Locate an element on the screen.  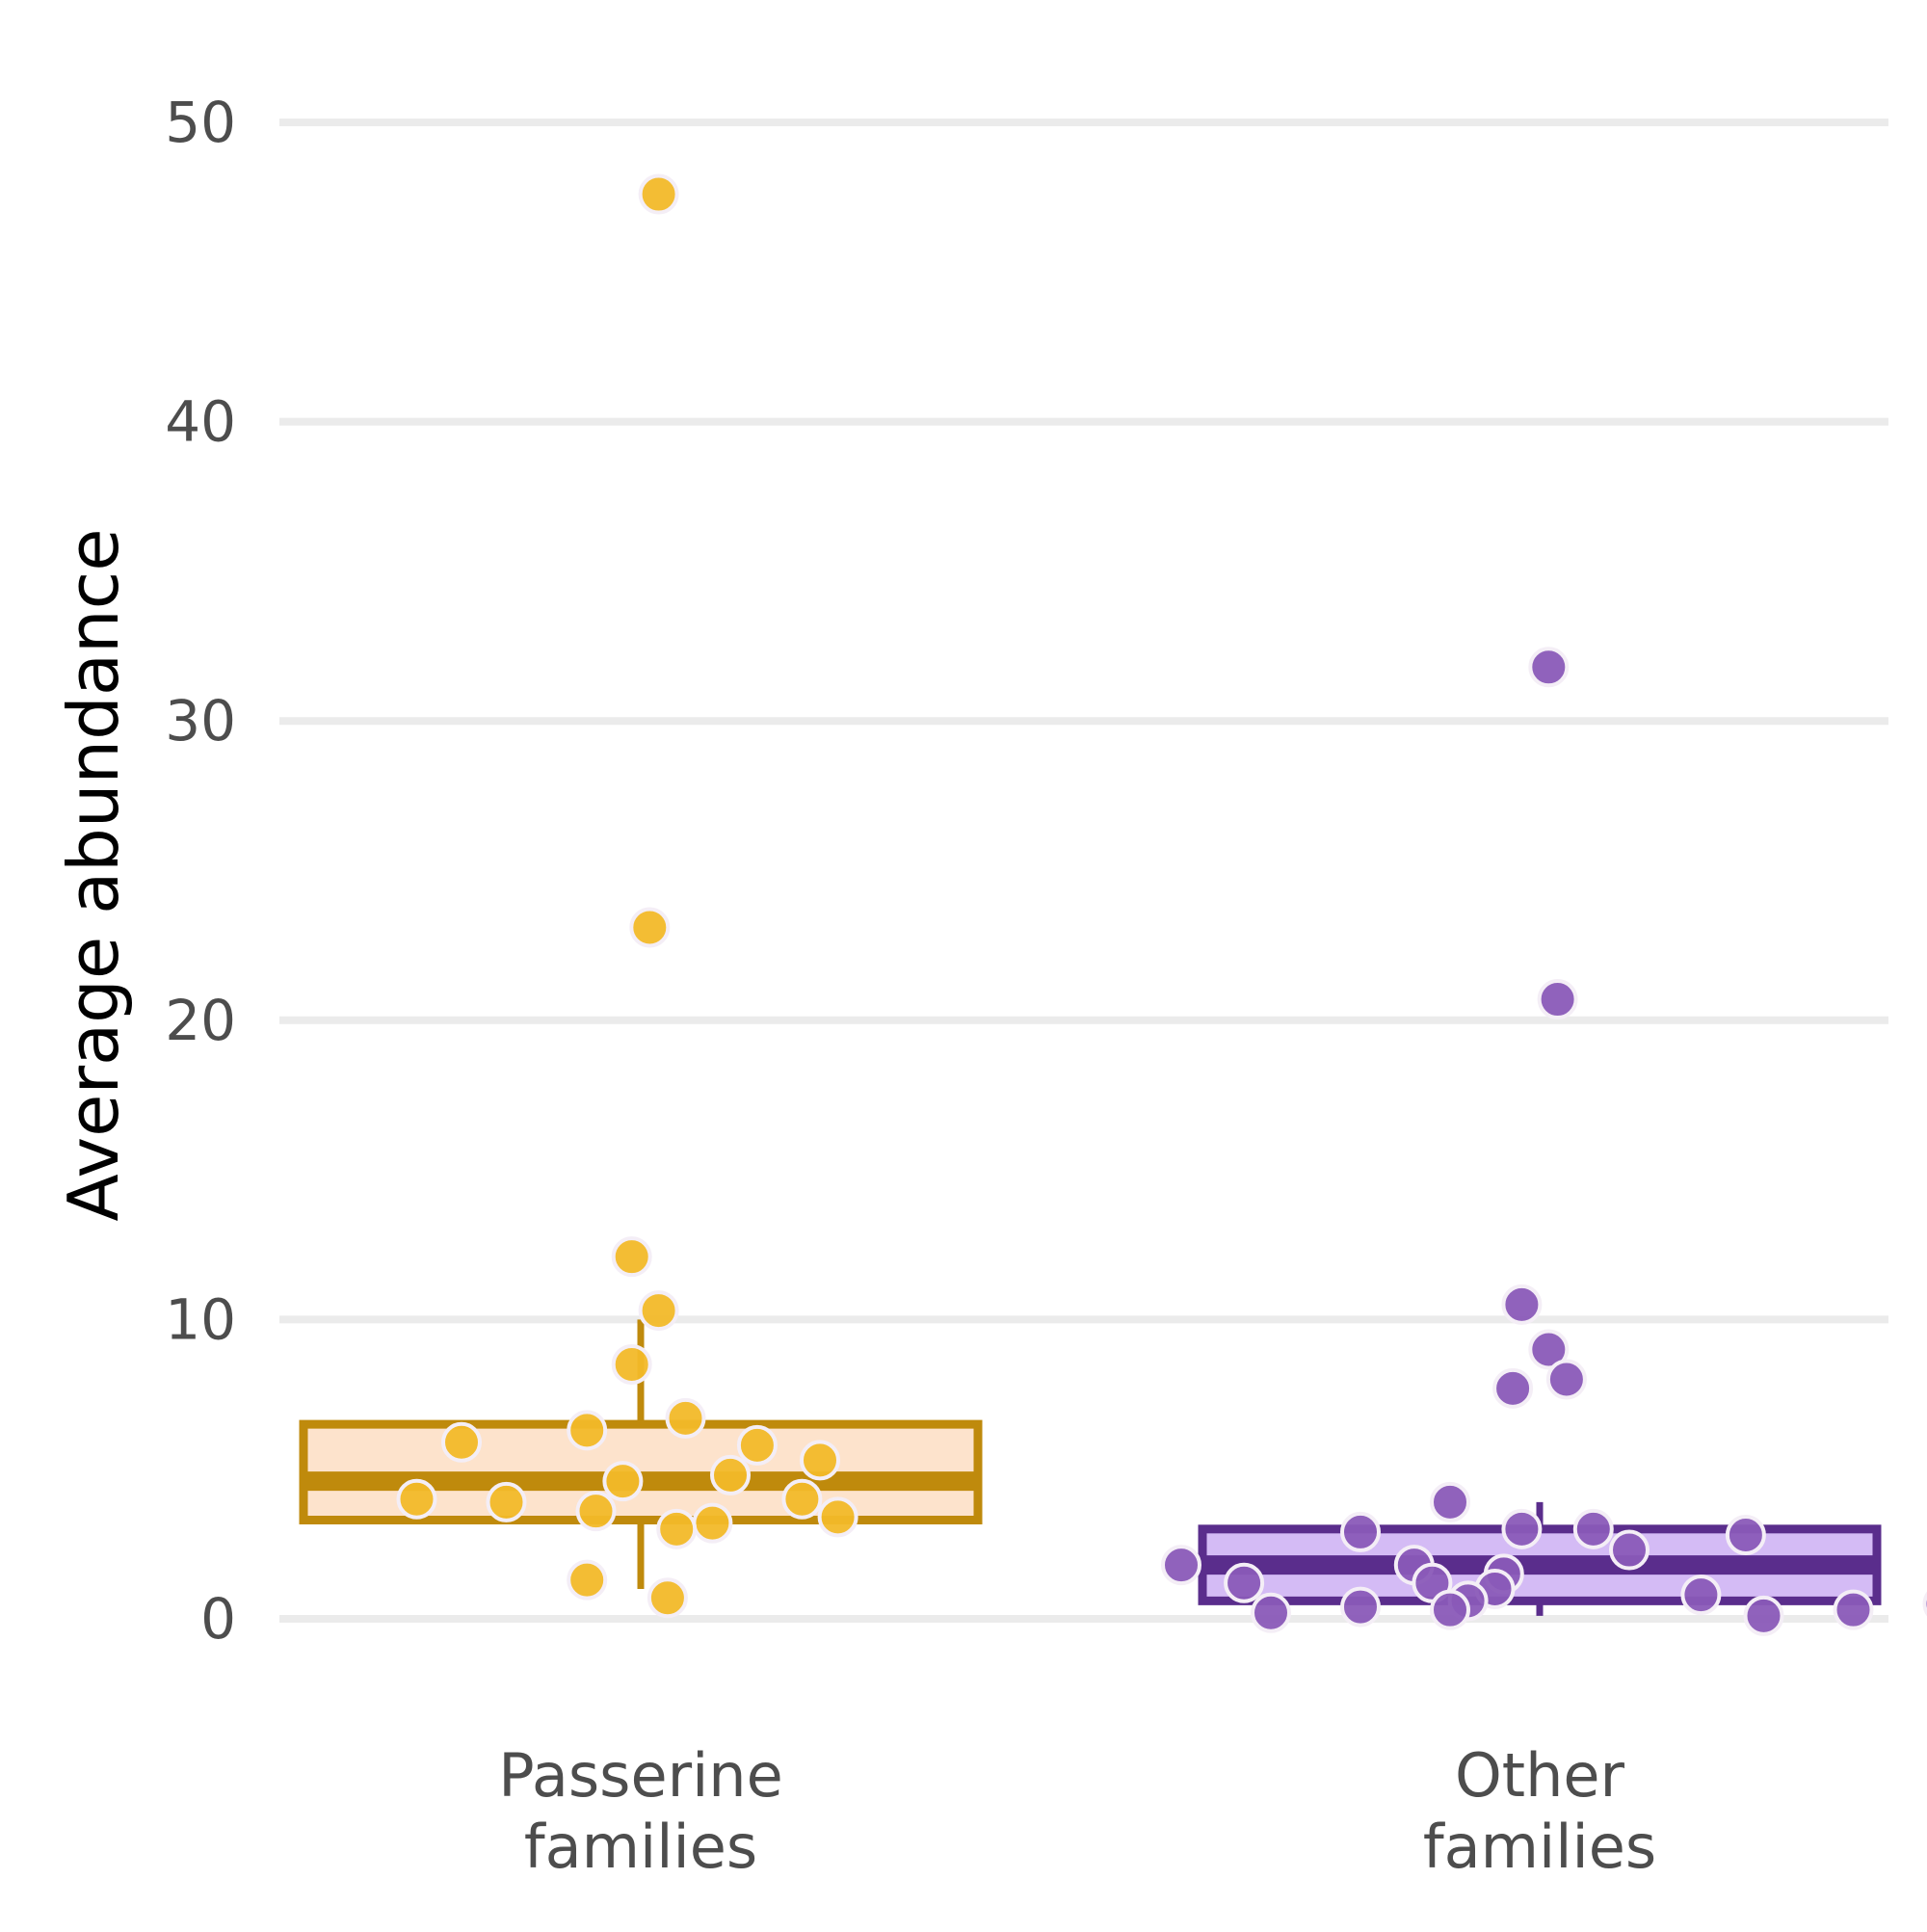
y-tick-label: 0 is located at coordinates (218, 1619).